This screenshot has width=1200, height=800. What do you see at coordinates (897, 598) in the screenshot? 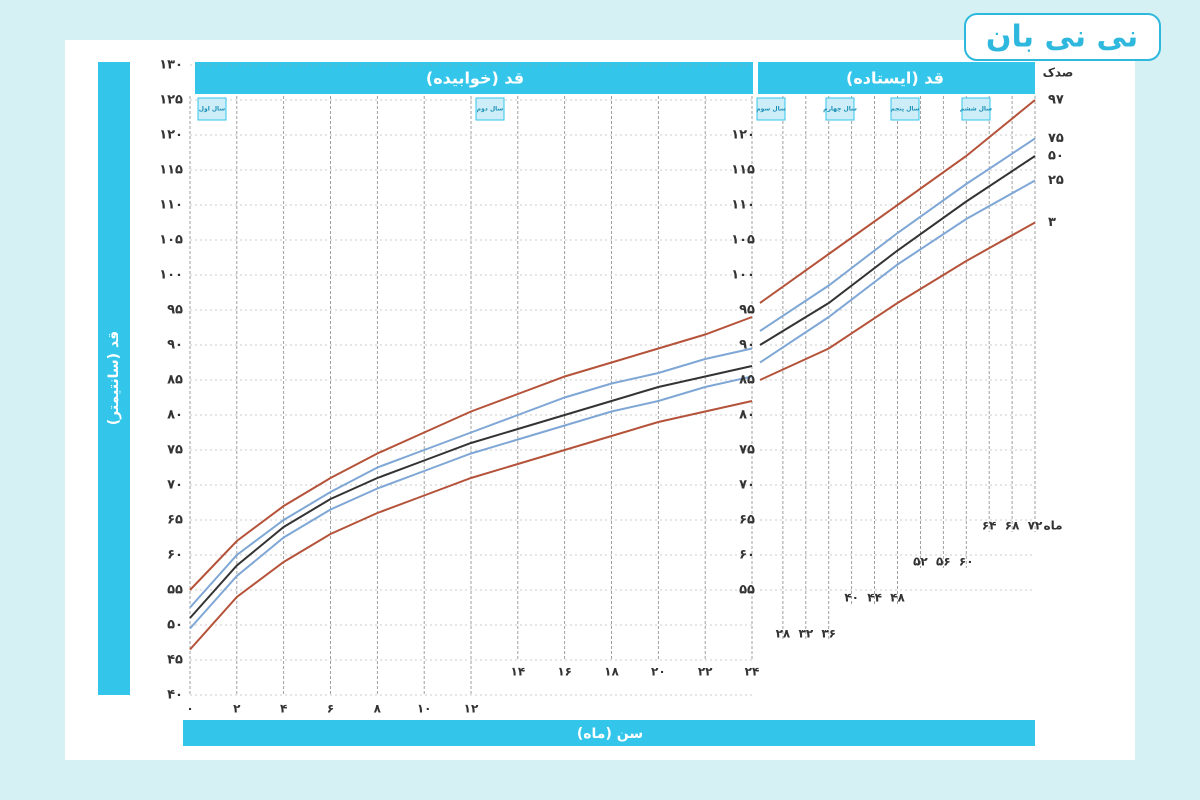
I see `x-tick-label: ۴۸` at bounding box center [897, 598].